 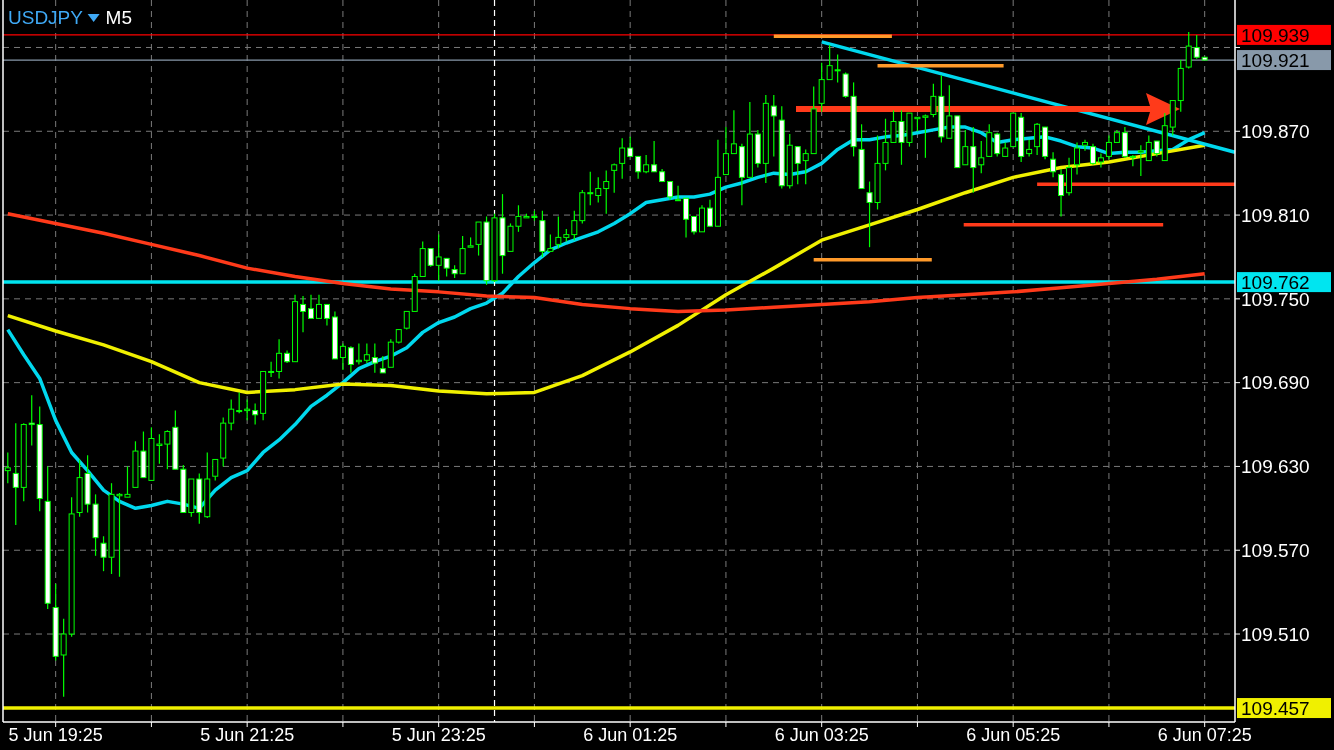 I want to click on line-series, so click(x=606, y=262).